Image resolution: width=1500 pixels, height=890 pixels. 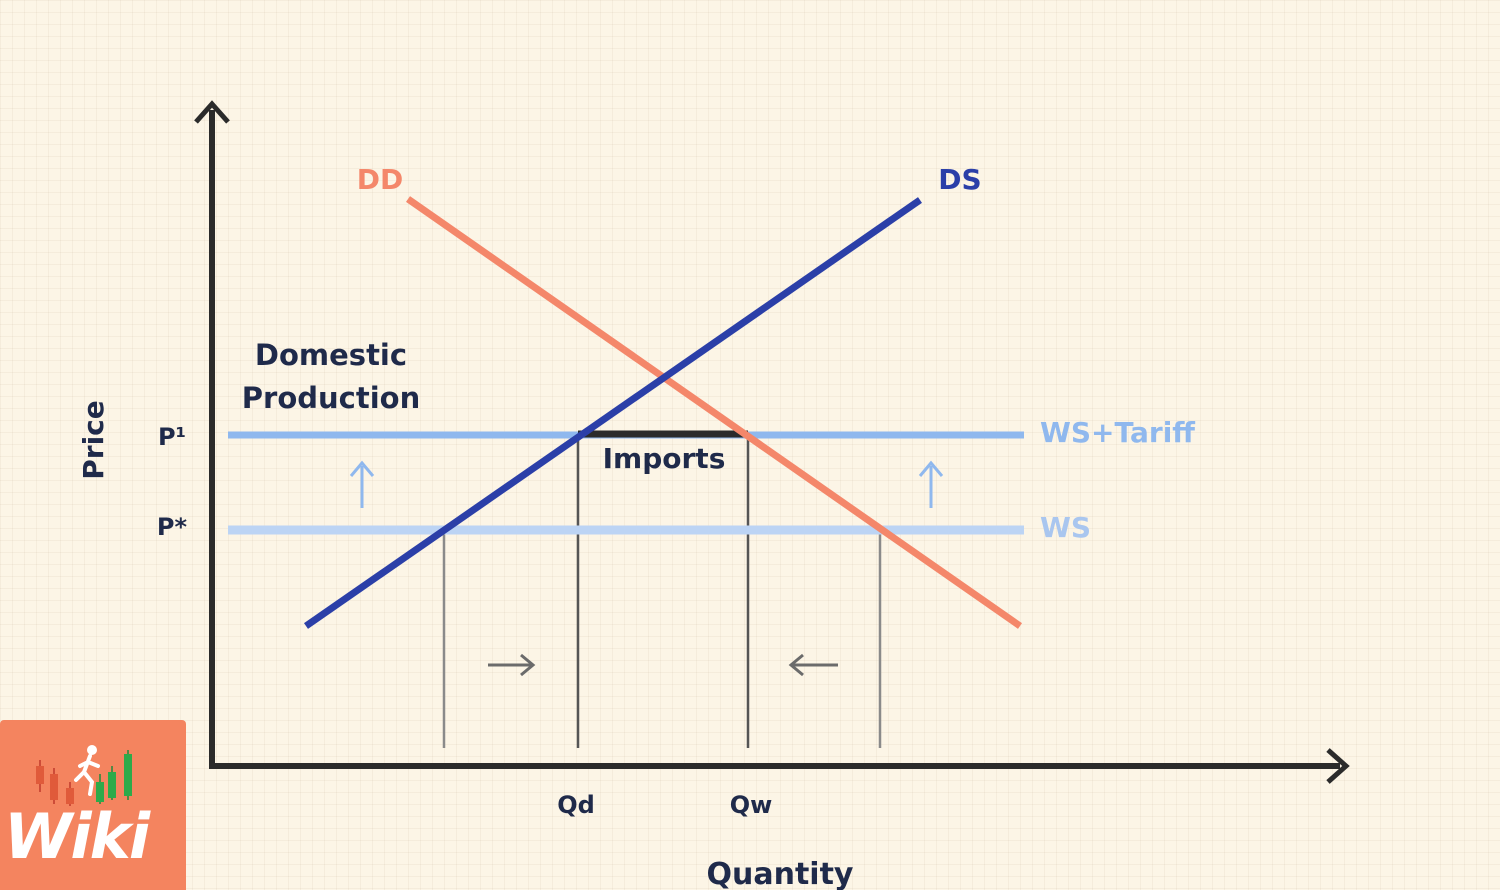 I want to click on price-level-p1: P¹, so click(x=172, y=437).